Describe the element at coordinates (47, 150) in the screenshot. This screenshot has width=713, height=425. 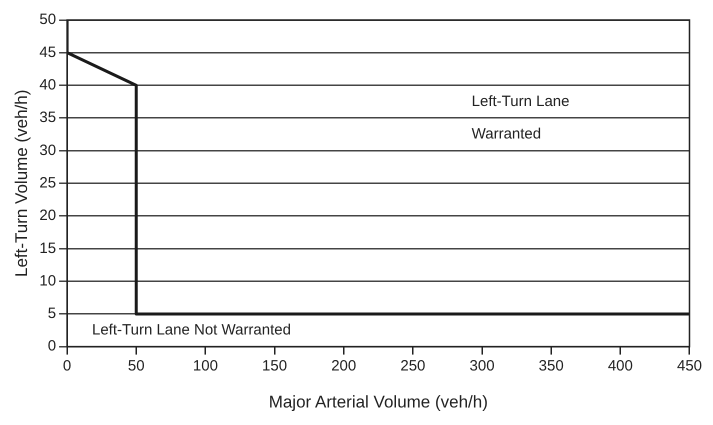
I see `y-tick-label: 30` at that location.